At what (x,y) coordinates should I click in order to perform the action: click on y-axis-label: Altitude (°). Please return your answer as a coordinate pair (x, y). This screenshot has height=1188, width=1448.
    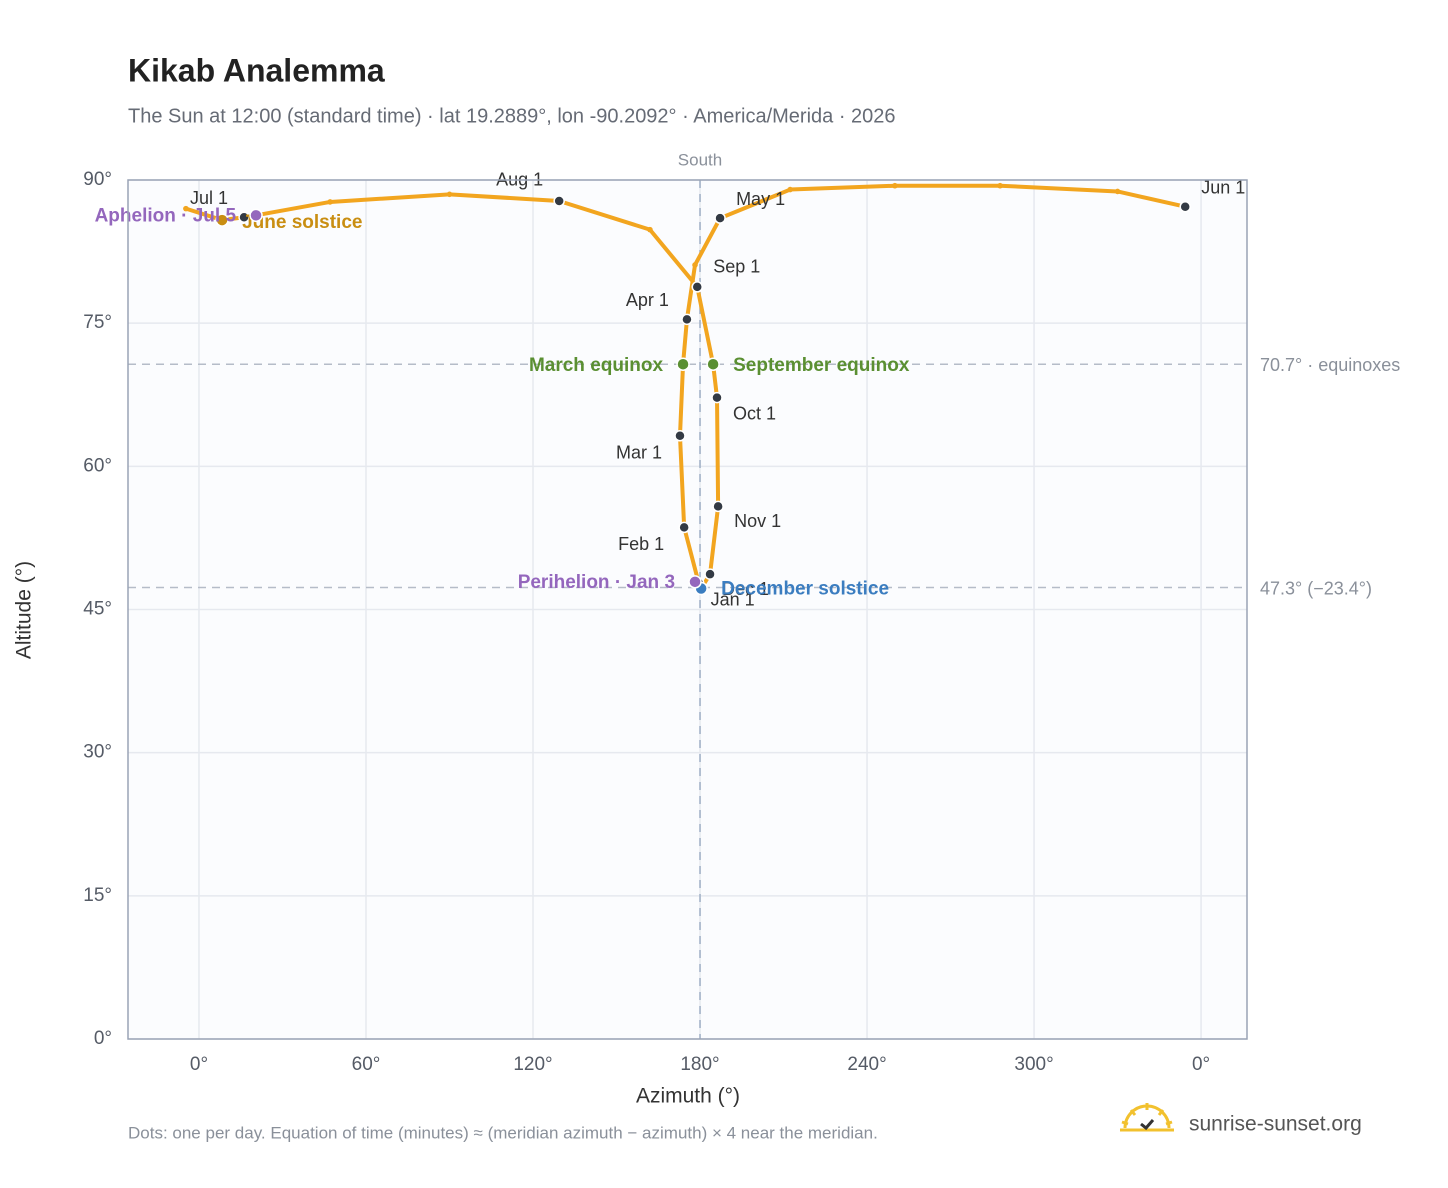
    Looking at the image, I should click on (24, 610).